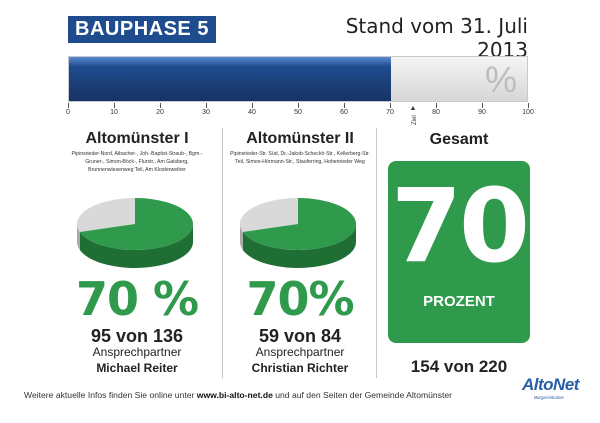 Image resolution: width=600 pixels, height=423 pixels. What do you see at coordinates (230, 79) in the screenshot?
I see `progress-fill` at bounding box center [230, 79].